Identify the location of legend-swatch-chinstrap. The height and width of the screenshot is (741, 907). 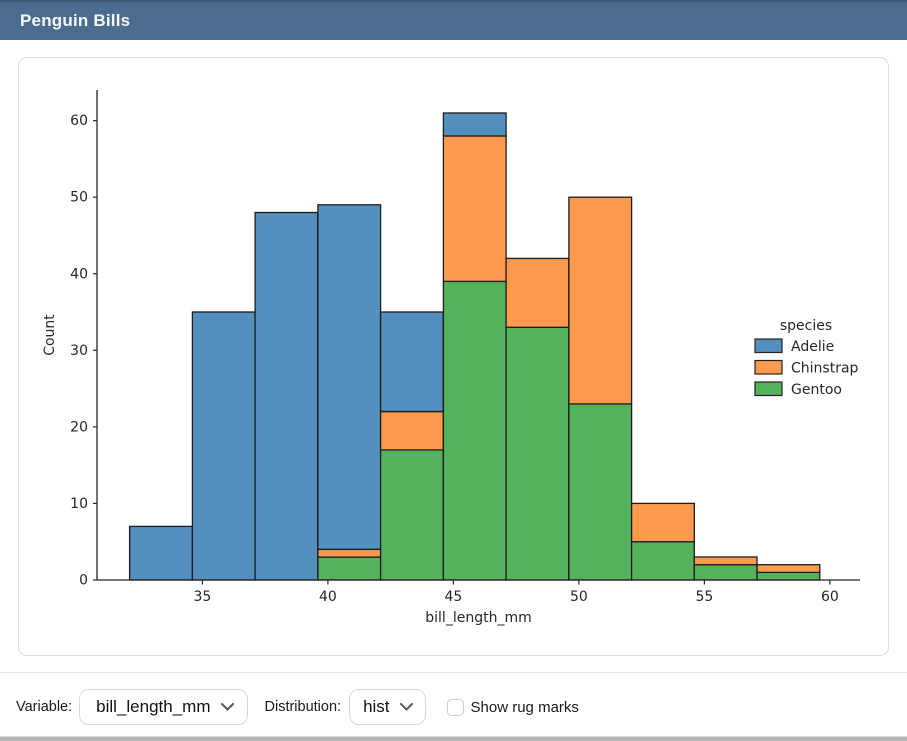
(768, 367).